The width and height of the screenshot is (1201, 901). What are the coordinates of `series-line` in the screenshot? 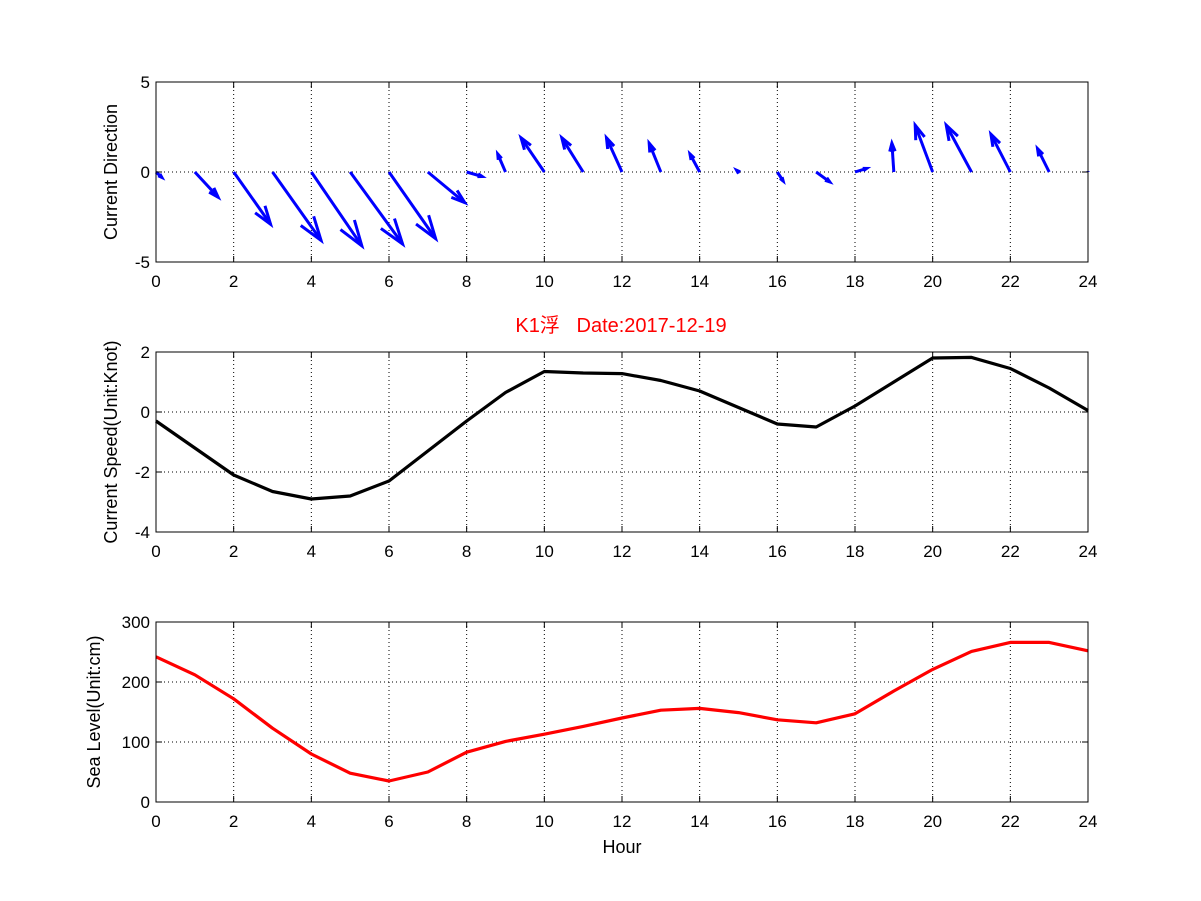 It's located at (622, 711).